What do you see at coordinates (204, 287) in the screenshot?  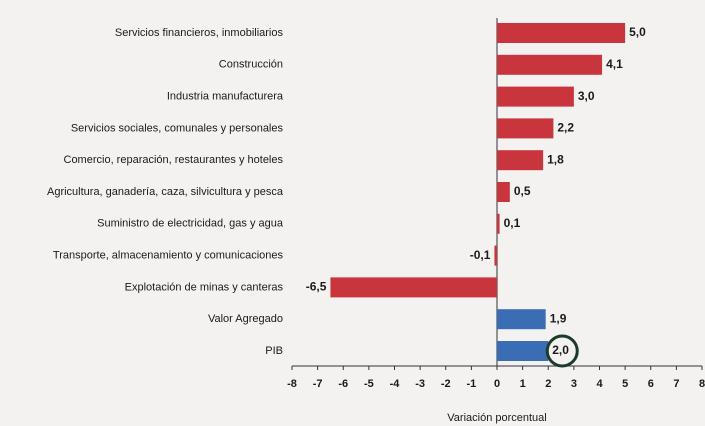 I see `category-label: Explotación de minas y canteras` at bounding box center [204, 287].